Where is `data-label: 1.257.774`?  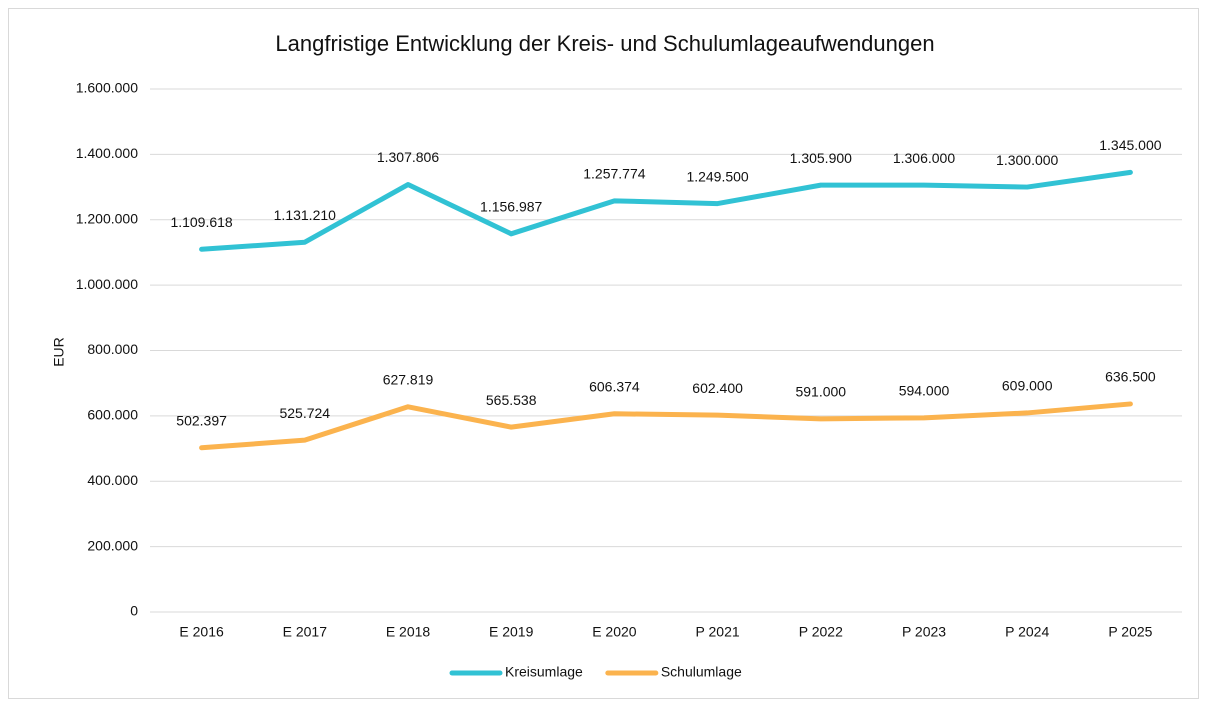 data-label: 1.257.774 is located at coordinates (614, 174).